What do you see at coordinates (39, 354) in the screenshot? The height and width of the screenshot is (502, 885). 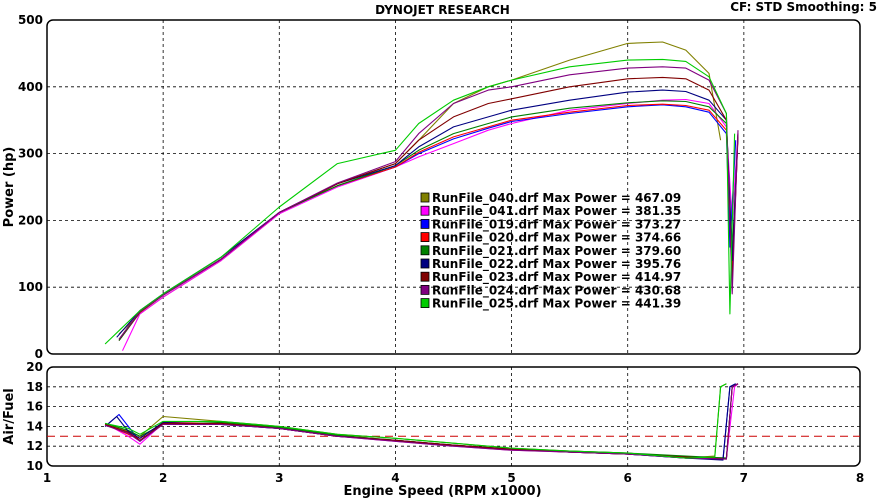 I see `power-y-tick-label: 0` at bounding box center [39, 354].